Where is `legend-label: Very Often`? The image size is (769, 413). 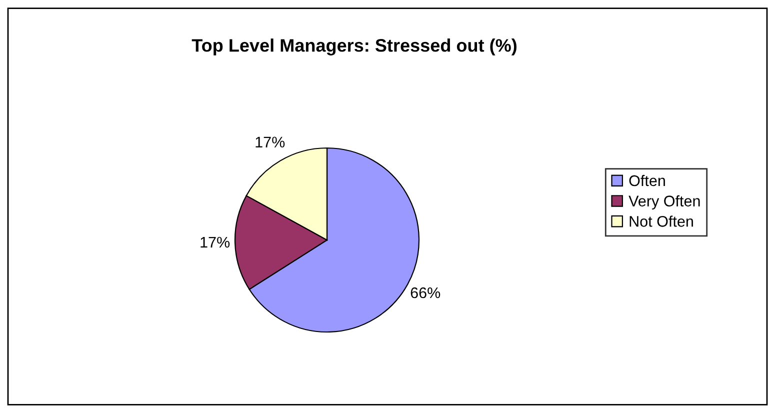
legend-label: Very Often is located at coordinates (664, 202).